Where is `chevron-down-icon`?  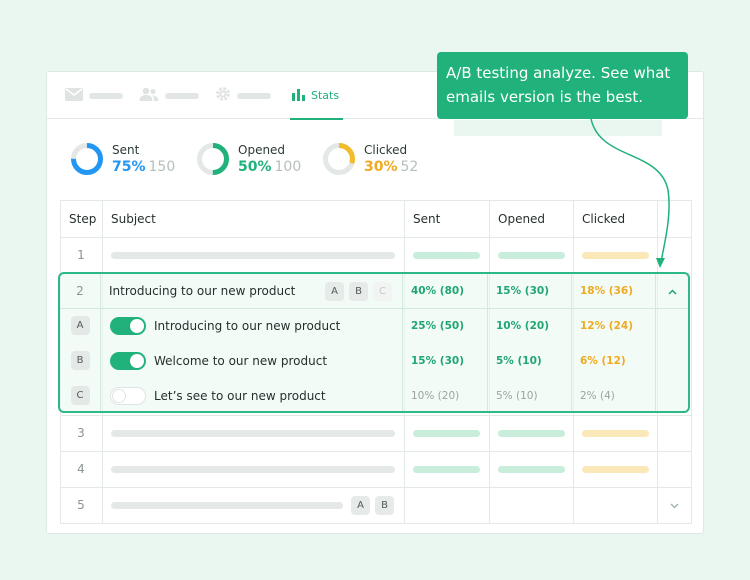
chevron-down-icon is located at coordinates (674, 505).